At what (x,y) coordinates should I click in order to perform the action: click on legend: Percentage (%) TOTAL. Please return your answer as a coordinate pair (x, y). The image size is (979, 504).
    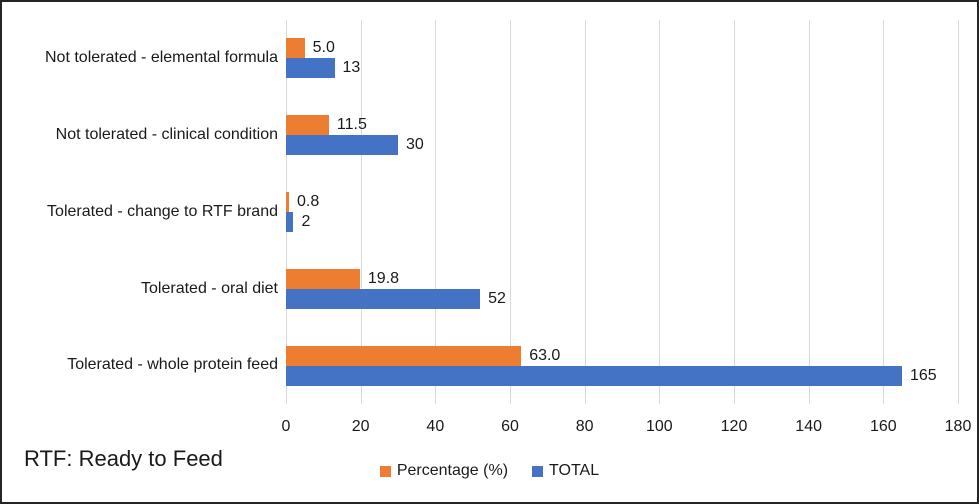
    Looking at the image, I should click on (489, 471).